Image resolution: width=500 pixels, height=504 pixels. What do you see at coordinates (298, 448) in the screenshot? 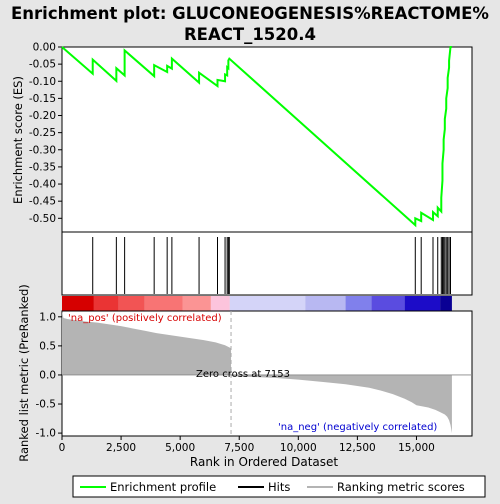
I see `rank-x-tick-label: 10,000` at bounding box center [298, 448].